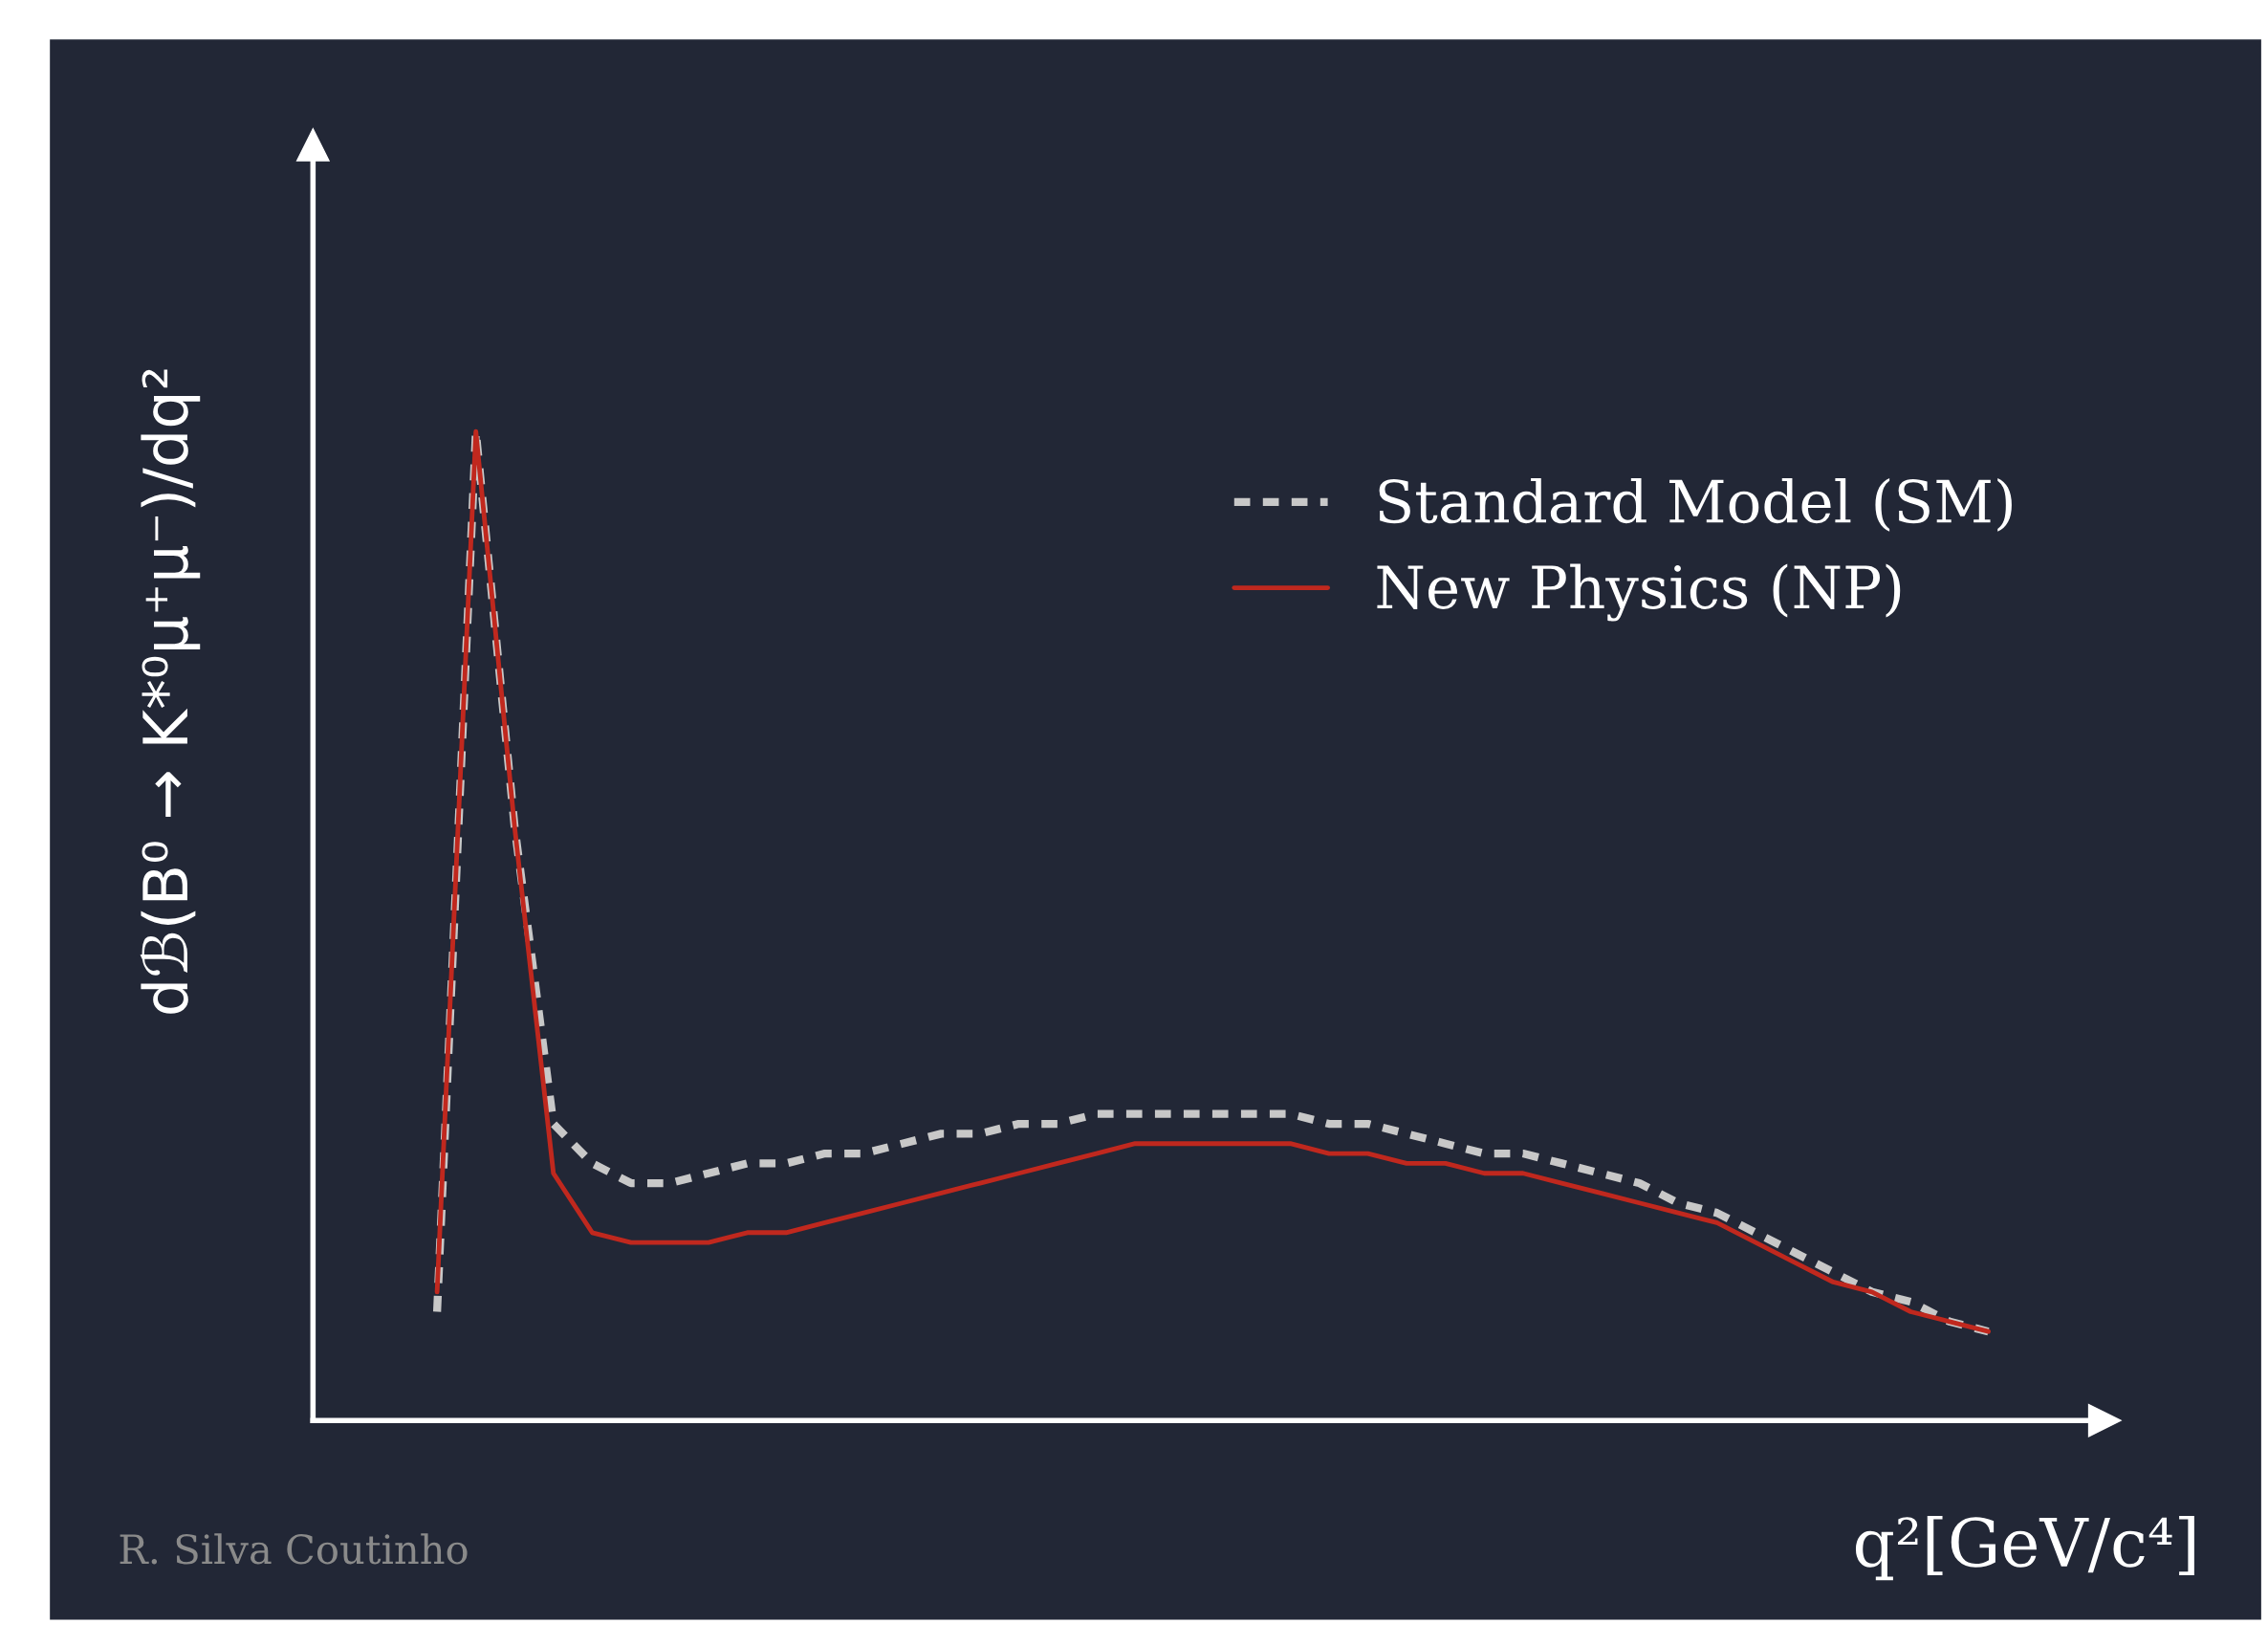 The width and height of the screenshot is (2268, 1646). I want to click on legend-label: Standard Model (SM), so click(1695, 504).